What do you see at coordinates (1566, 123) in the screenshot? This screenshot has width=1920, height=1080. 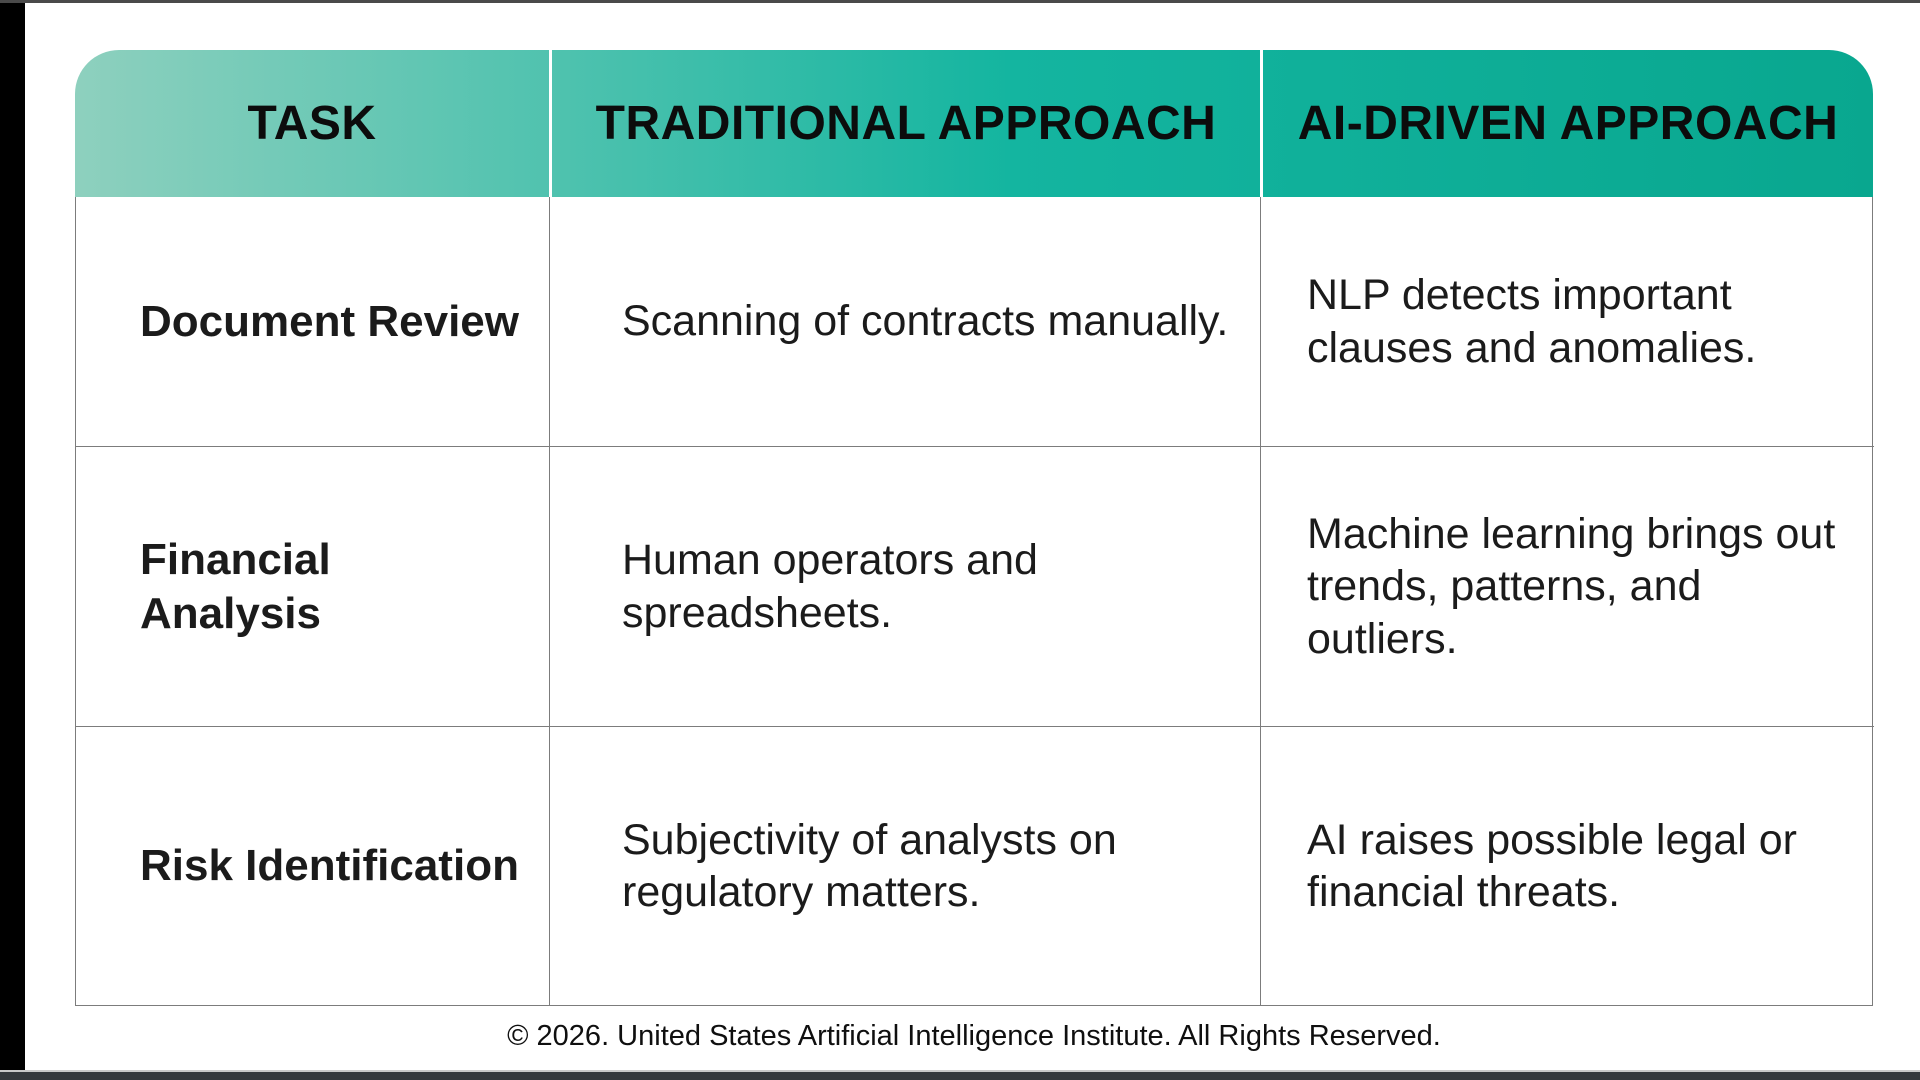 I see `header-cell-ai-driven-approach: AI-DRIVEN APPROACH` at bounding box center [1566, 123].